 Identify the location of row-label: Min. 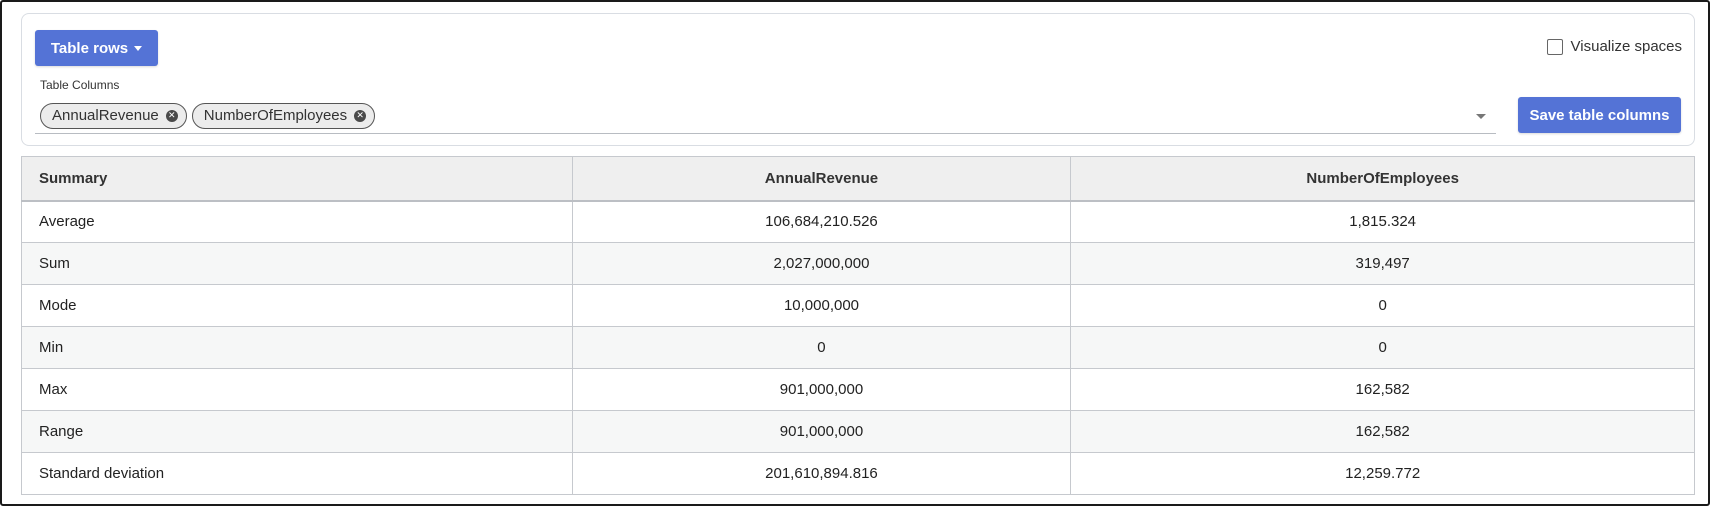
(297, 347).